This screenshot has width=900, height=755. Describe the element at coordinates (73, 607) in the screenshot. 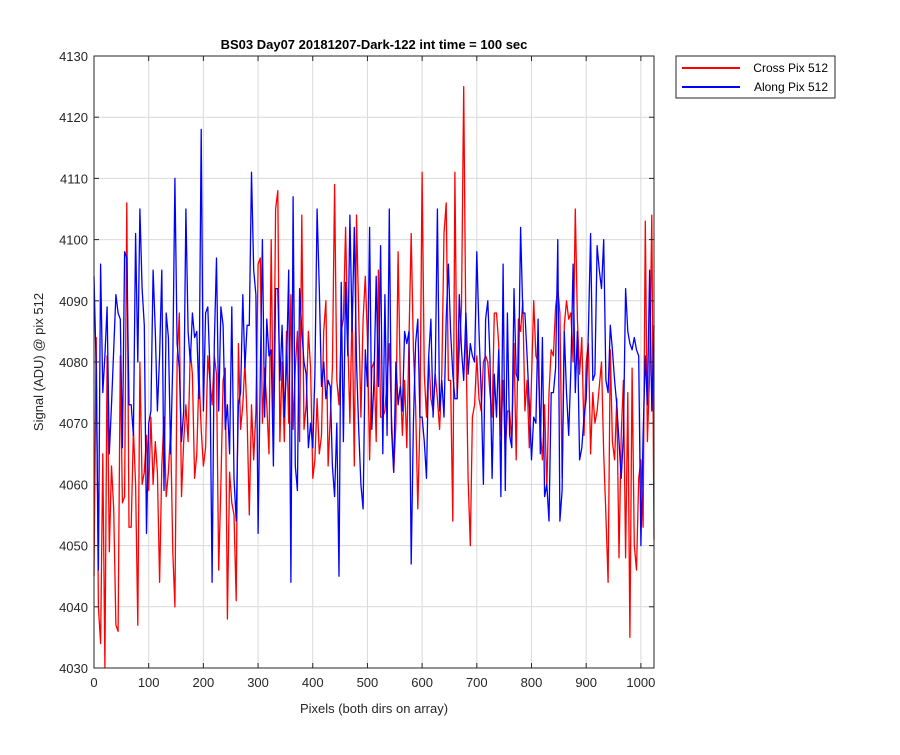

I see `y-tick-label: 4040` at that location.